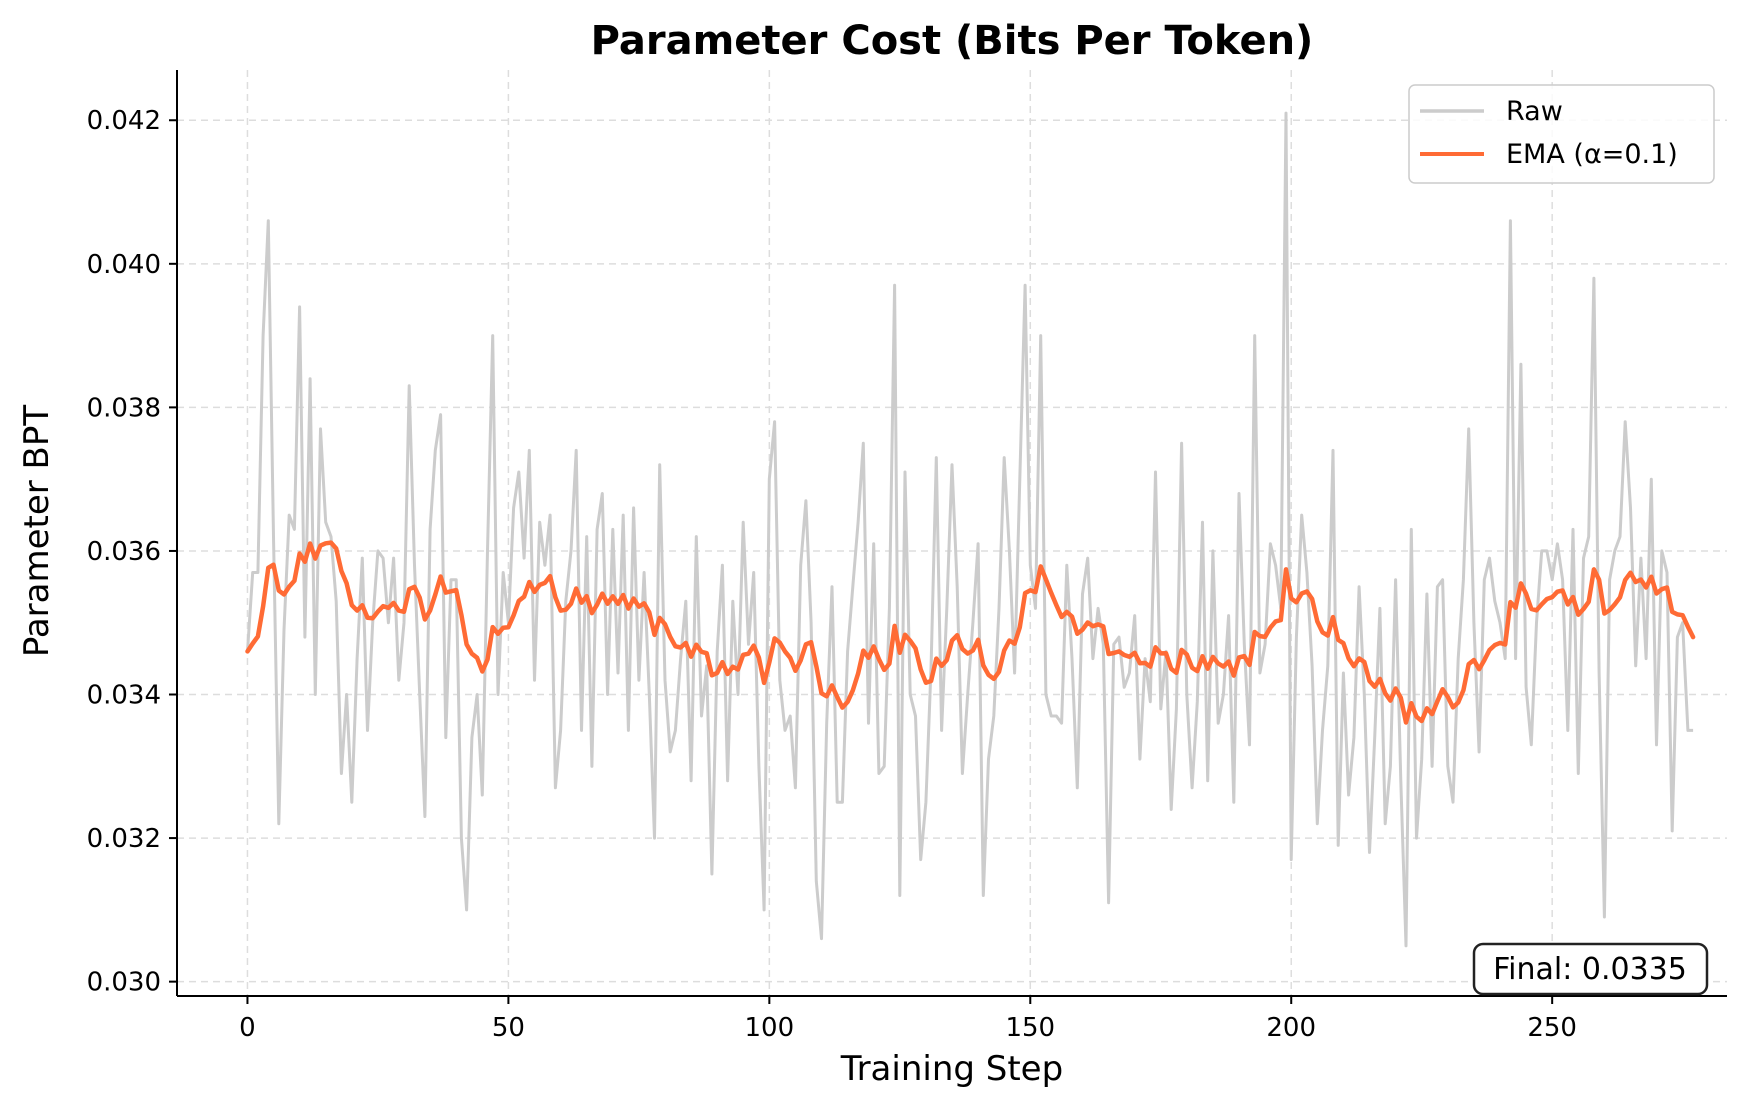  What do you see at coordinates (1534, 111) in the screenshot?
I see `legend-raw-label: Raw` at bounding box center [1534, 111].